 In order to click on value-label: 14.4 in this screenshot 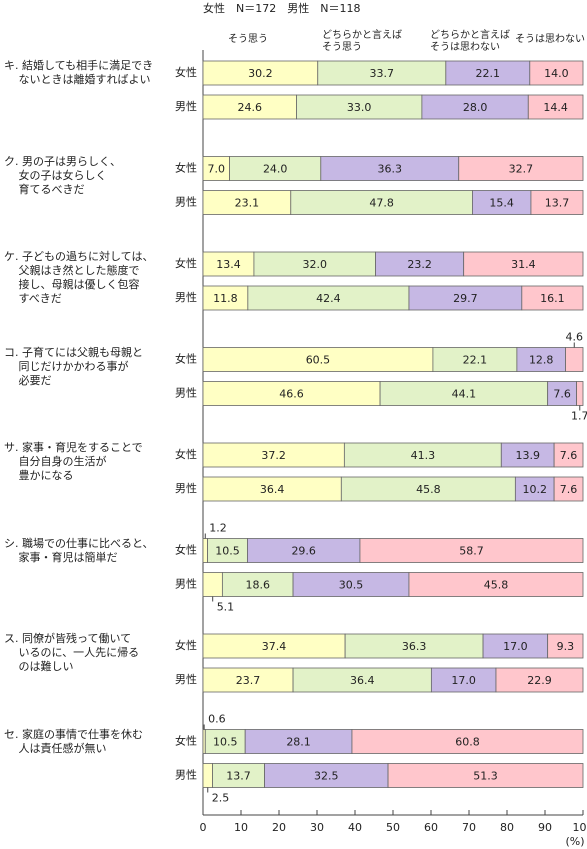, I will do `click(555, 107)`.